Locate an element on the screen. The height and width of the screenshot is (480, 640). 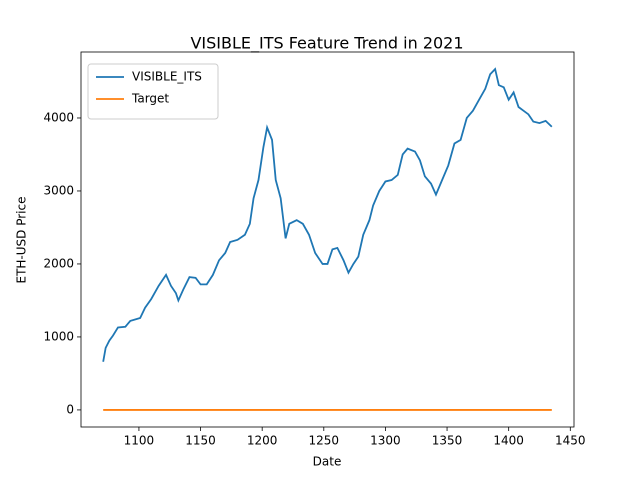
x-tick-label: 1150 is located at coordinates (200, 441).